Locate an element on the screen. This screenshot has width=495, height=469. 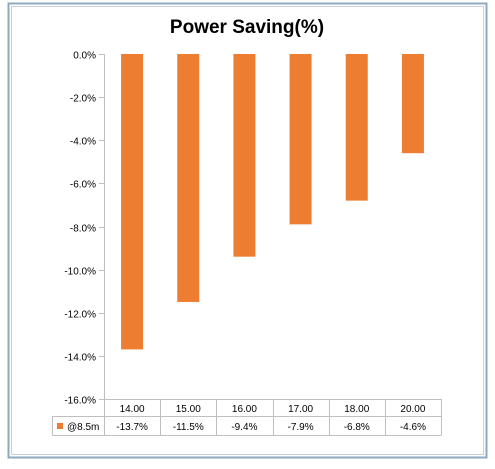
y-tick-label: 0.0% is located at coordinates (84, 56).